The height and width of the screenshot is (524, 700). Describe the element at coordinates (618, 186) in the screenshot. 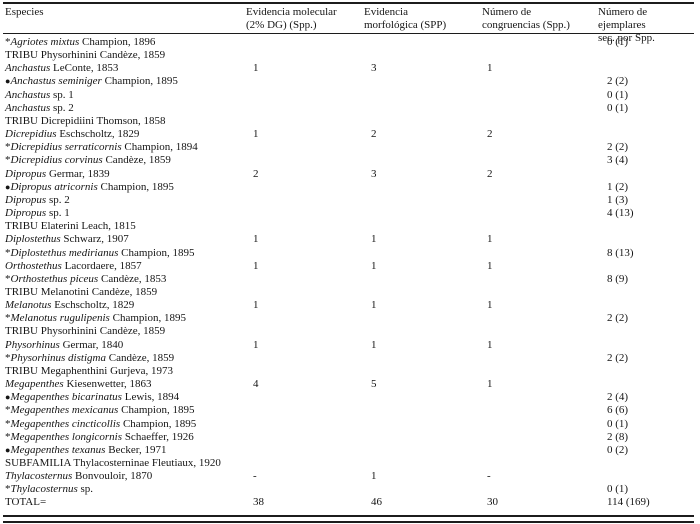

I see `specimen-count-cell: 1 (2)` at that location.